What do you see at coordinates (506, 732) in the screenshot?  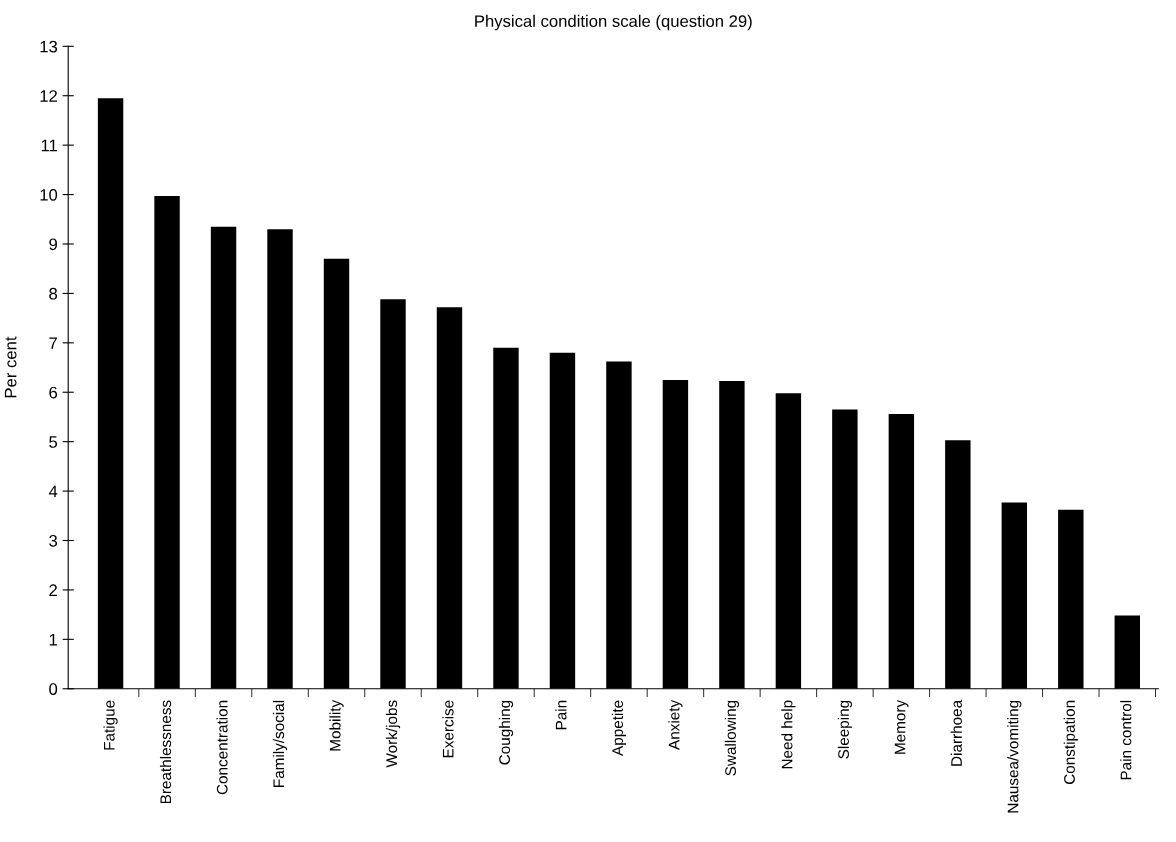 I see `x-tick-label: Coughing` at bounding box center [506, 732].